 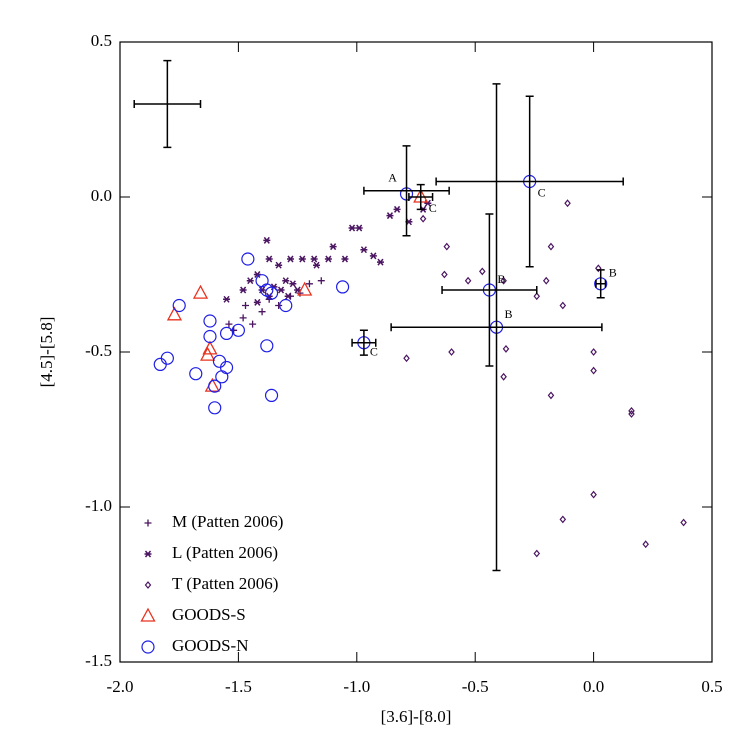 What do you see at coordinates (98, 350) in the screenshot?
I see `y-tick-label: -0.5` at bounding box center [98, 350].